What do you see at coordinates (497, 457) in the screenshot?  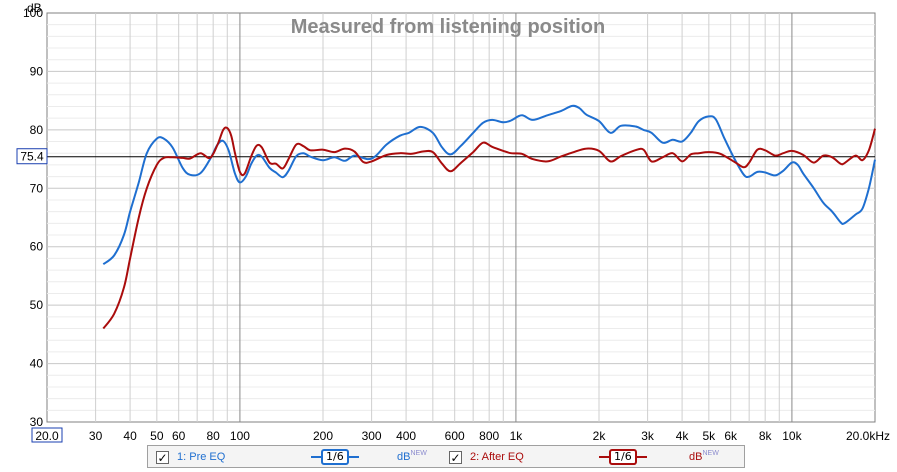 I see `series-2-label: 2: After EQ` at bounding box center [497, 457].